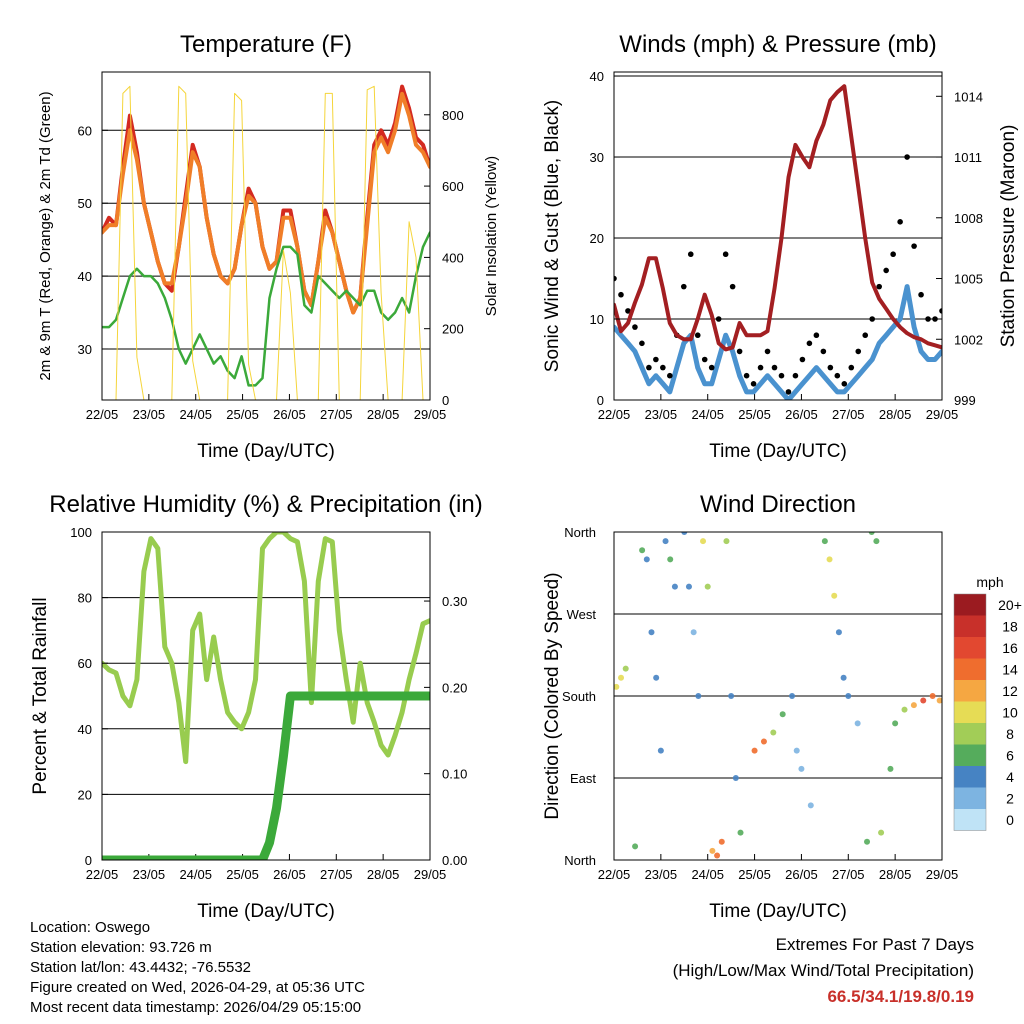 This screenshot has width=1024, height=1024. Describe the element at coordinates (778, 504) in the screenshot. I see `chart-title: Wind Direction` at that location.